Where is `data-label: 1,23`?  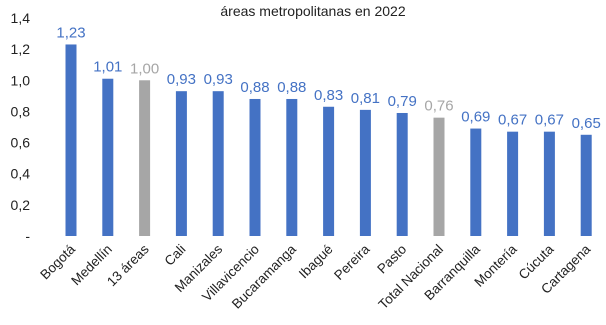 data-label: 1,23 is located at coordinates (70, 32).